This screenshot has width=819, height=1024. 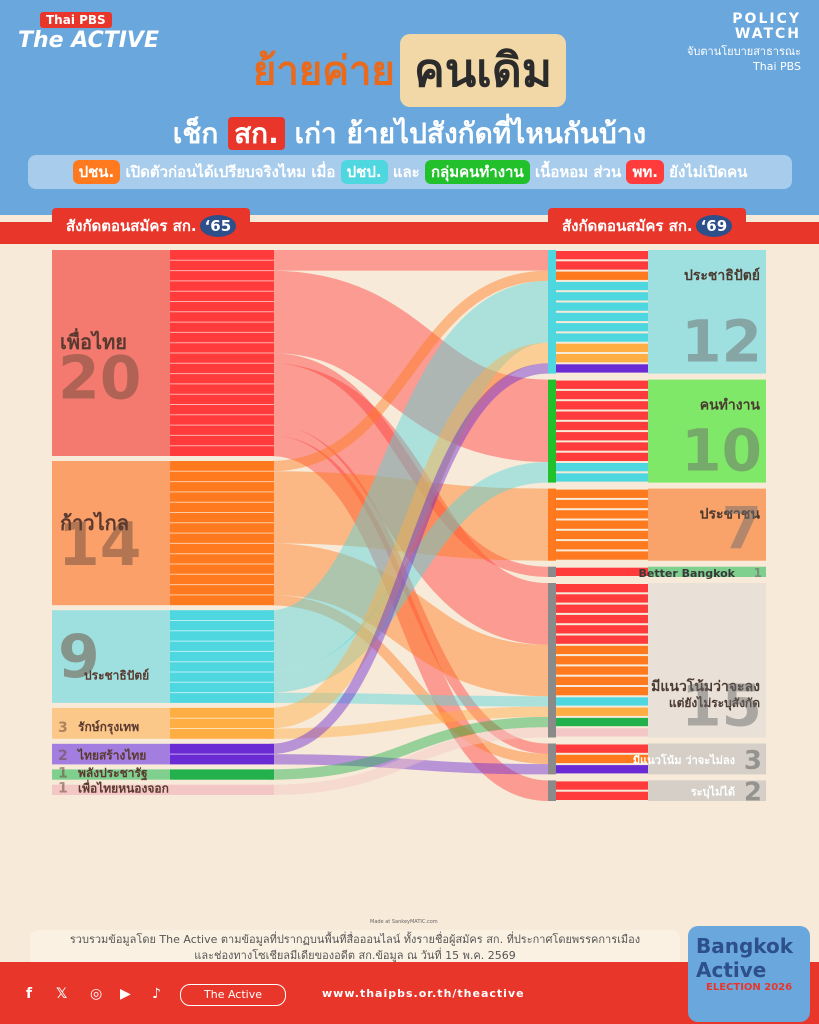 What do you see at coordinates (76, 20) in the screenshot?
I see `thaipbs-logo: Thai PBS` at bounding box center [76, 20].